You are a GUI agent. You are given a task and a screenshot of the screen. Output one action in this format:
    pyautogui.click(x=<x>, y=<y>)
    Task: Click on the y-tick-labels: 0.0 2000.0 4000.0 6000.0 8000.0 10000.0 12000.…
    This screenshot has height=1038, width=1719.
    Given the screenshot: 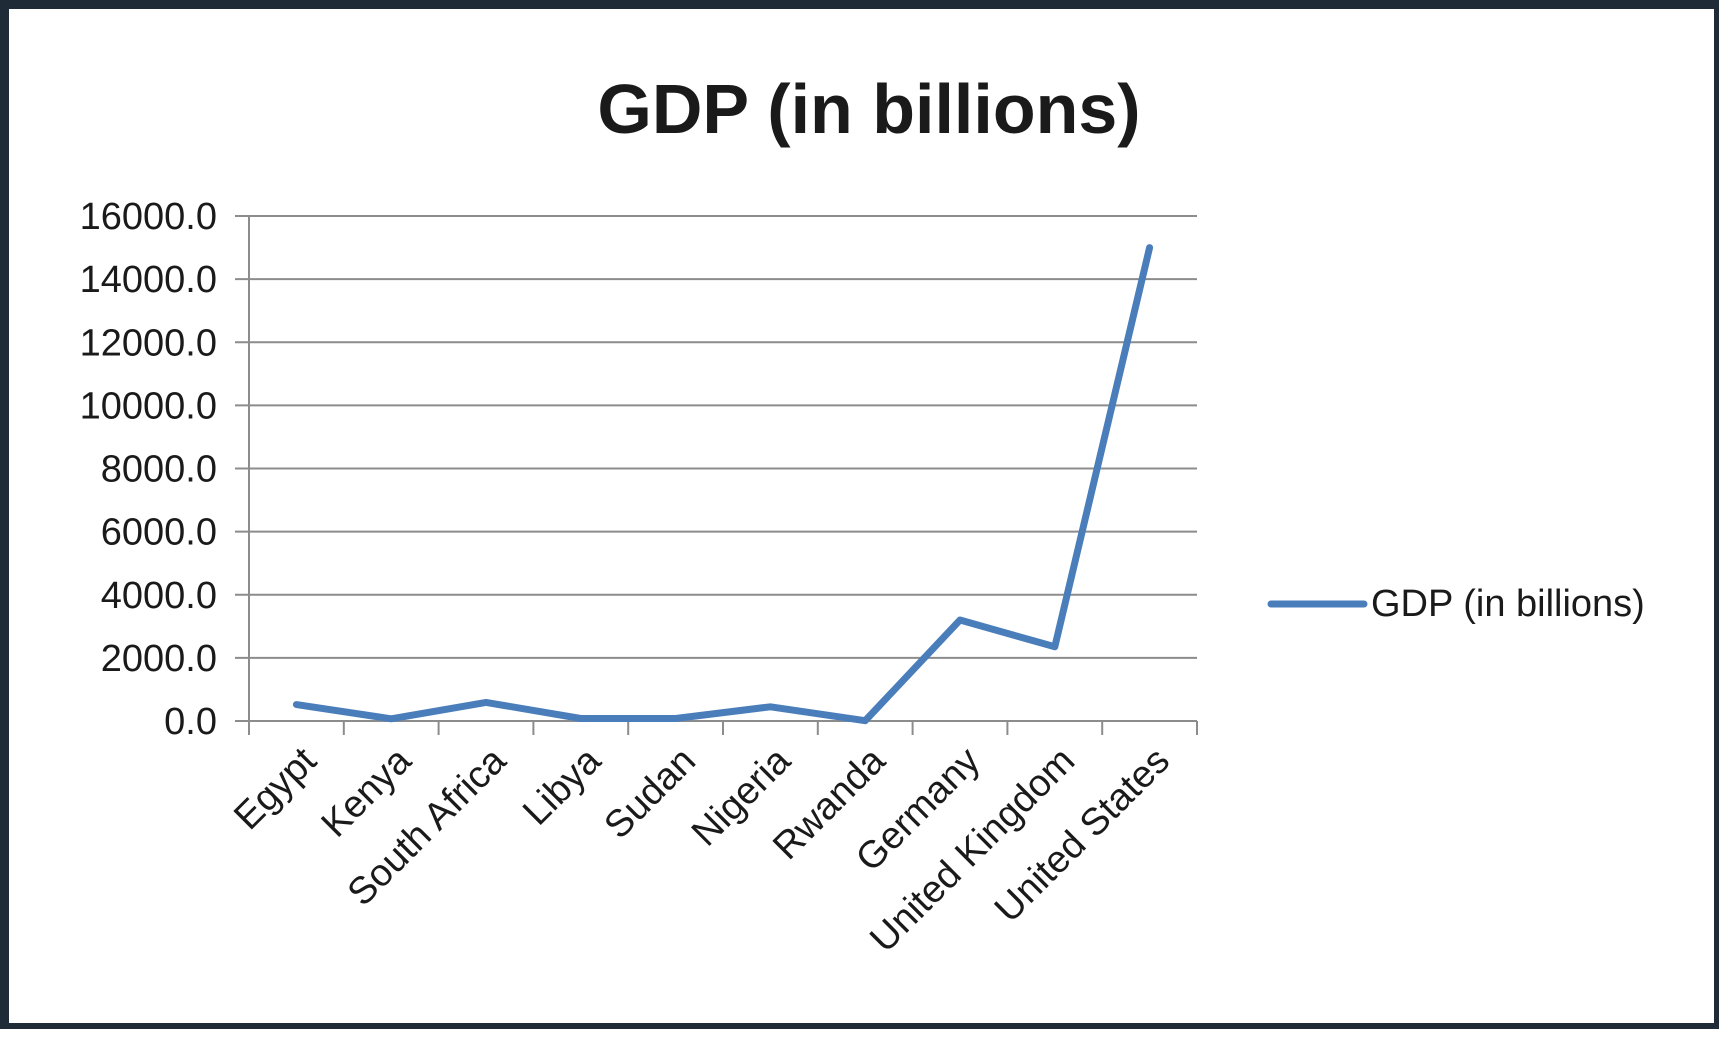 What is the action you would take?
    pyautogui.click(x=148, y=469)
    